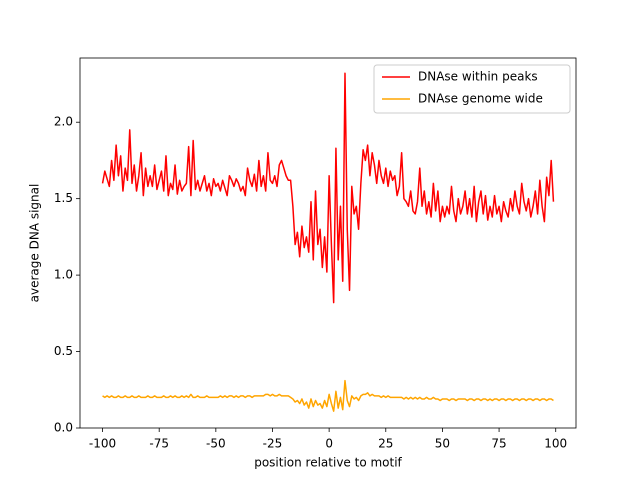 The image size is (640, 480). Describe the element at coordinates (159, 444) in the screenshot. I see `x-tick-label: -75` at that location.